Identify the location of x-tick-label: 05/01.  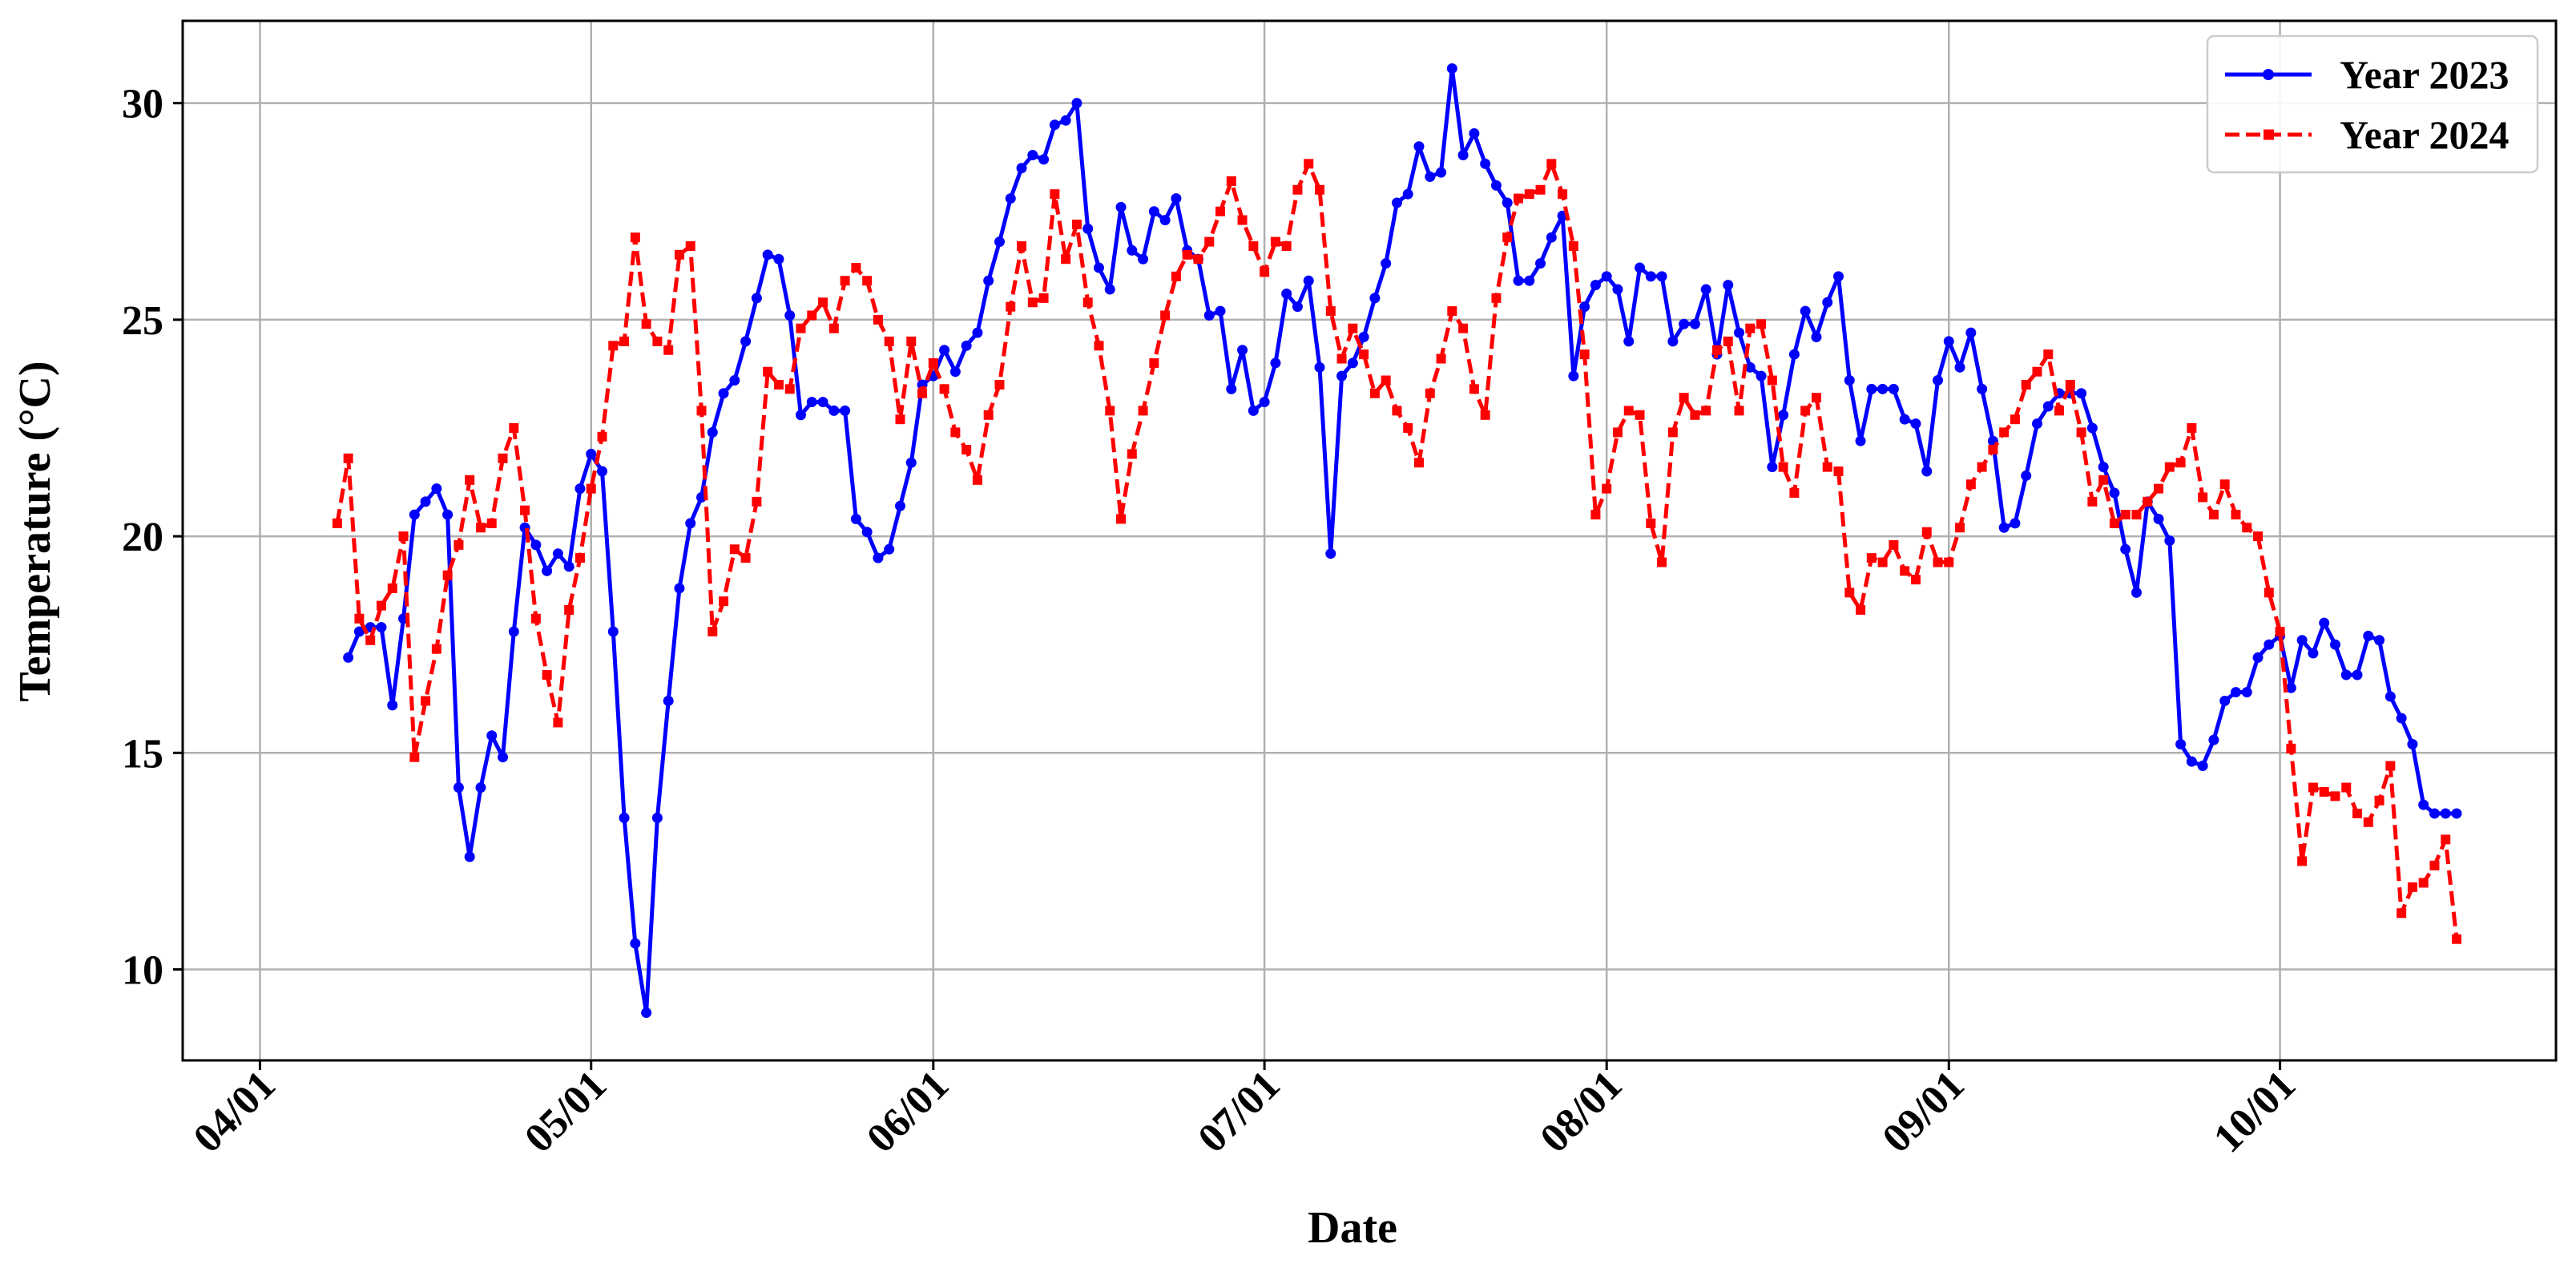
(565, 1112).